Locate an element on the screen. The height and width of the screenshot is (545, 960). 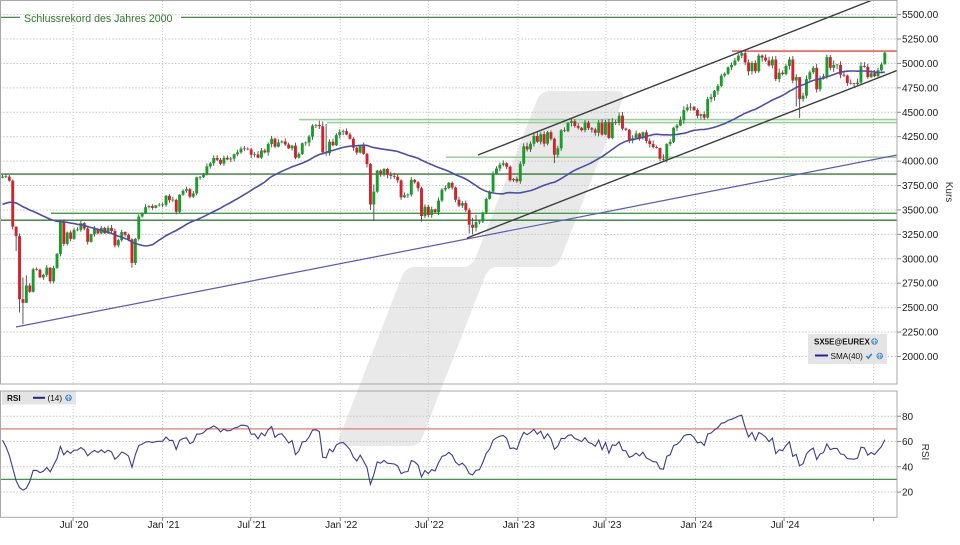
svg-text: (14) is located at coordinates (55, 398).